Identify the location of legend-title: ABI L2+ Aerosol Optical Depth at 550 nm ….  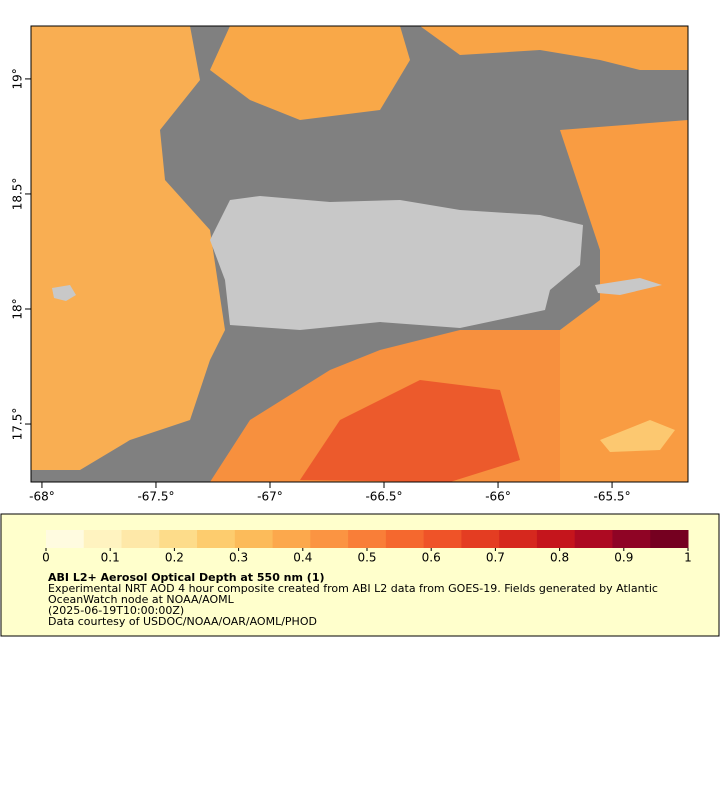
(186, 577).